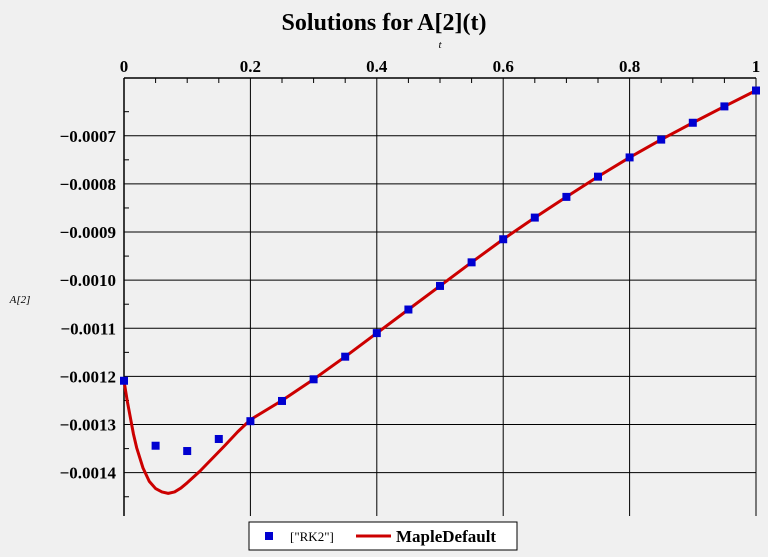 The height and width of the screenshot is (557, 768). What do you see at coordinates (88, 136) in the screenshot?
I see `y-tick-label: −0.0007` at bounding box center [88, 136].